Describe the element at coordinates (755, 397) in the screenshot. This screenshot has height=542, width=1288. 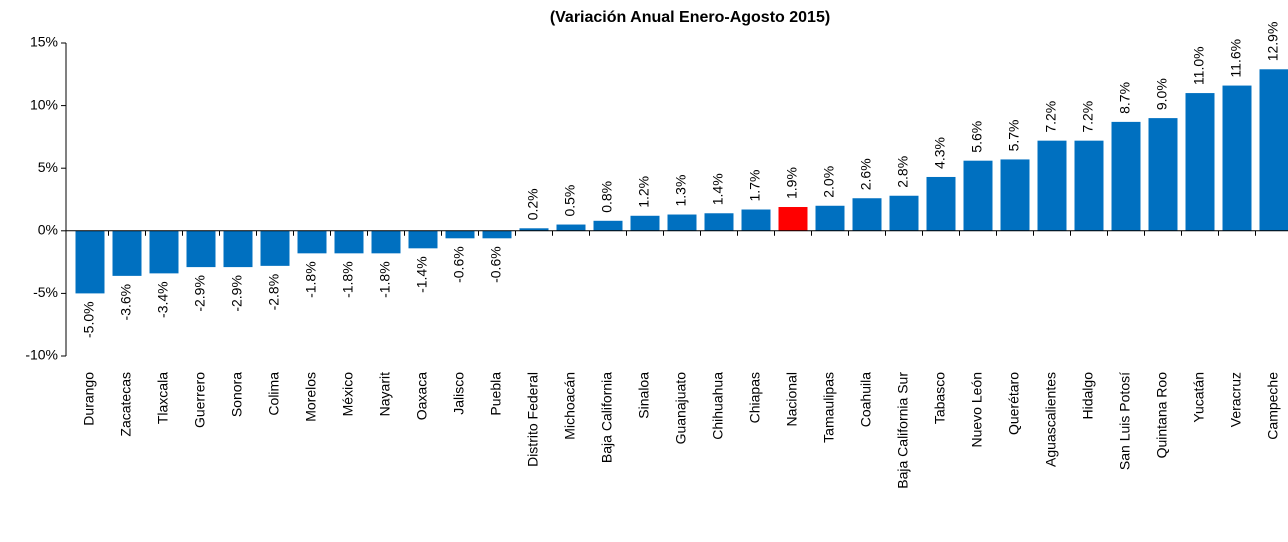
I see `x-tick-label: Chiapas` at that location.